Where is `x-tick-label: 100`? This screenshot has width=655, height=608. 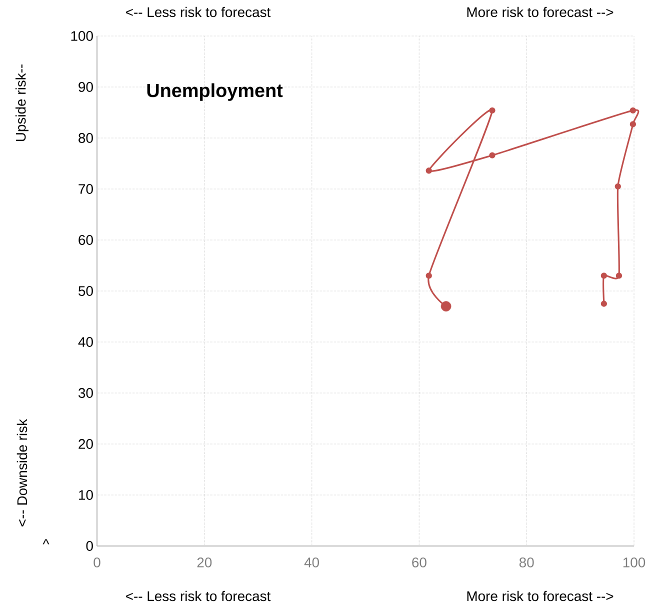 x-tick-label: 100 is located at coordinates (634, 563).